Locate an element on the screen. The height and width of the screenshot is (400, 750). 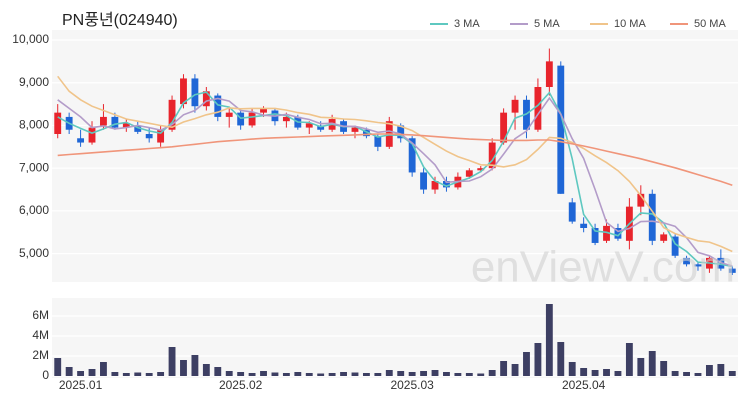
legend-label: 10 MA is located at coordinates (630, 24).